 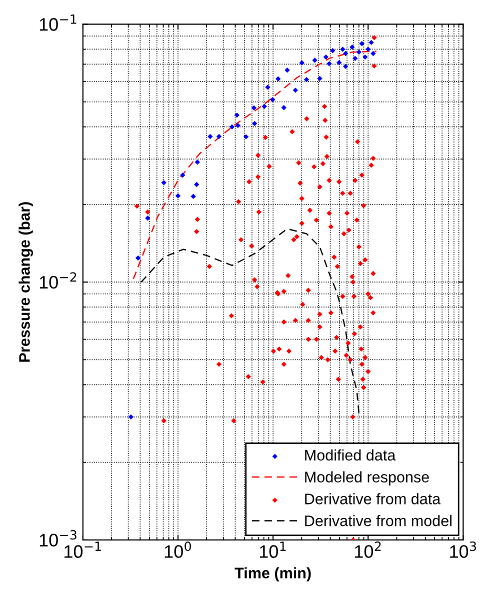 What do you see at coordinates (82, 550) in the screenshot?
I see `x-tick-label: 10$^{−1}$` at bounding box center [82, 550].